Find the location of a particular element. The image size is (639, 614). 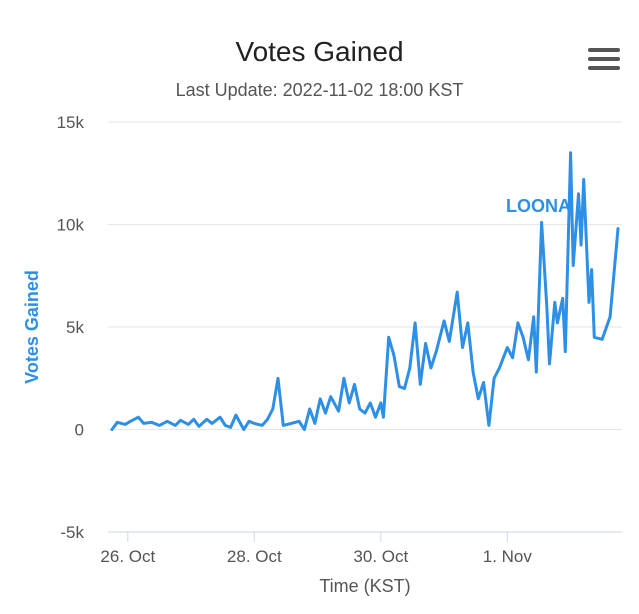

hamburger-menu-icon is located at coordinates (604, 61).